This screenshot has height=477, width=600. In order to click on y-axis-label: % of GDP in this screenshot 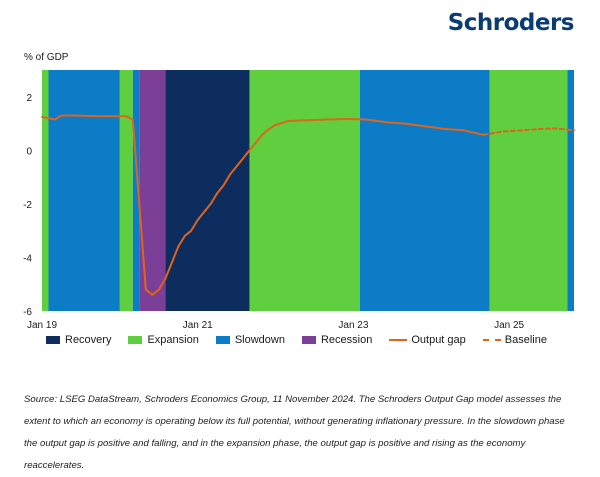, I will do `click(46, 57)`.